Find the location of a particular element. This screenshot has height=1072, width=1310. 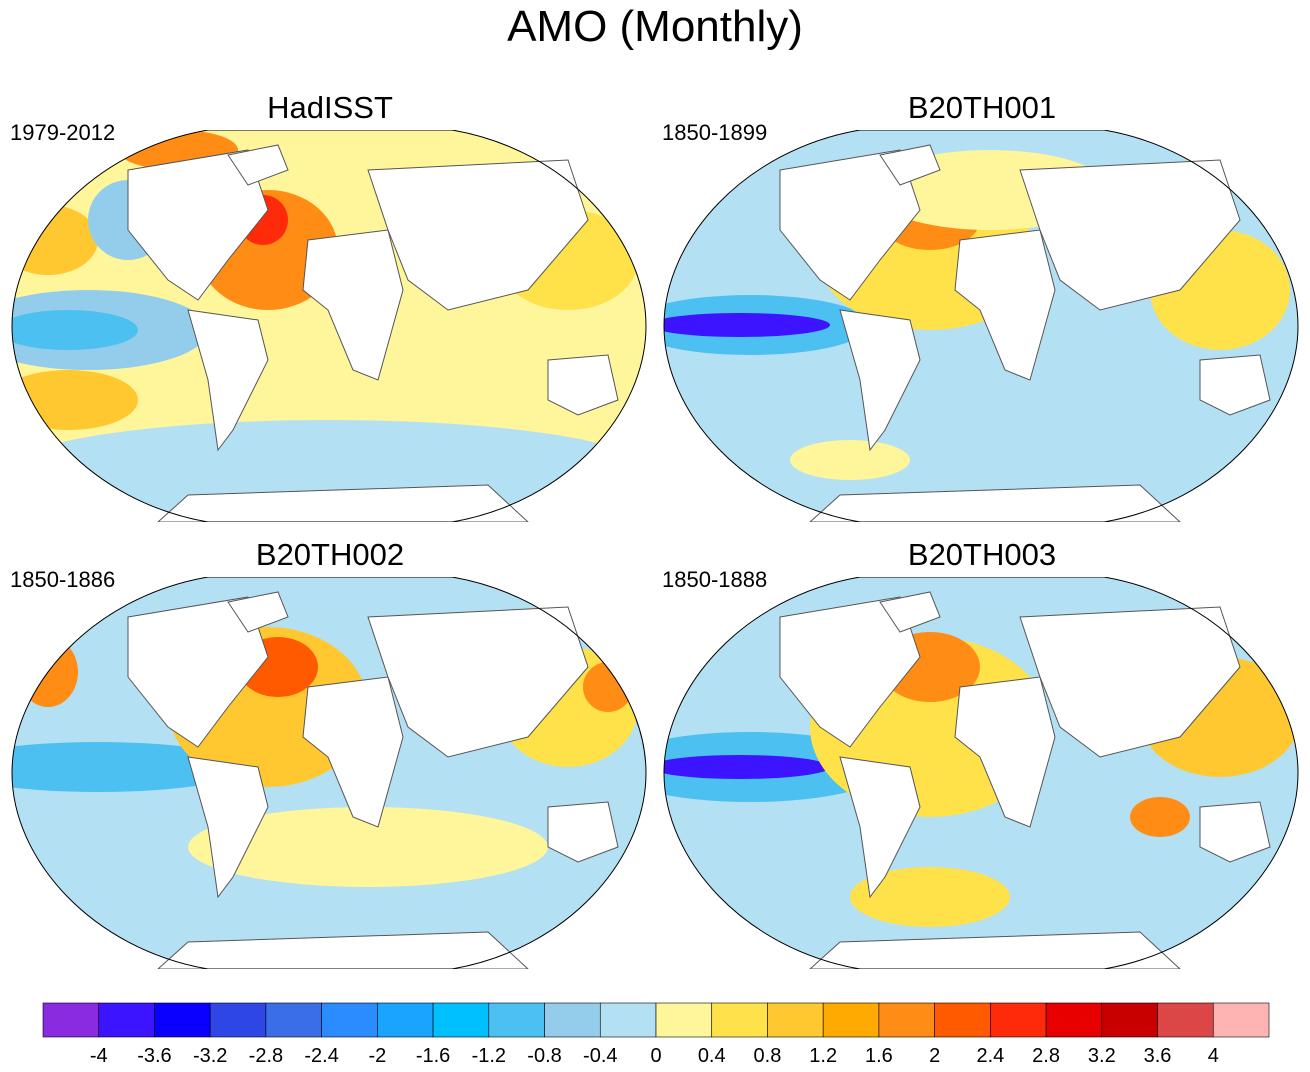

colorbar-tick-label: 3.2 is located at coordinates (1101, 1056).